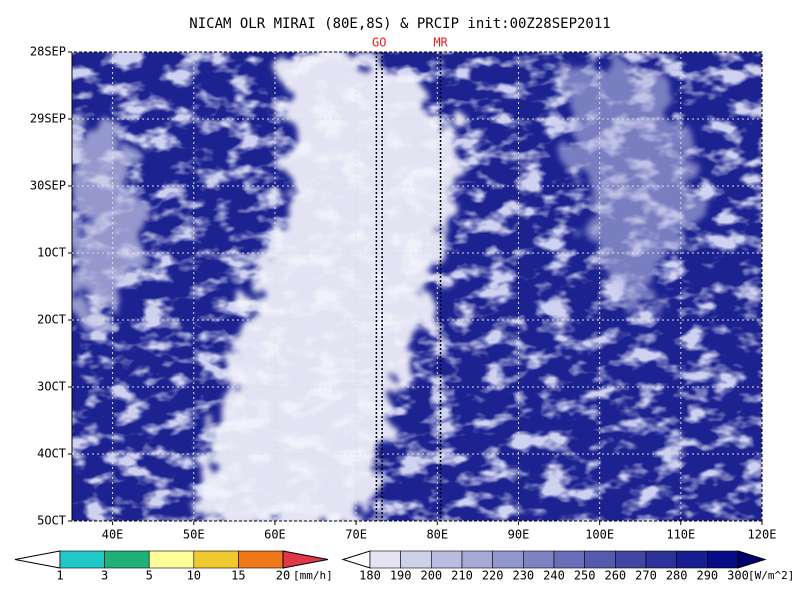  I want to click on colorbar-label: 180, so click(370, 576).